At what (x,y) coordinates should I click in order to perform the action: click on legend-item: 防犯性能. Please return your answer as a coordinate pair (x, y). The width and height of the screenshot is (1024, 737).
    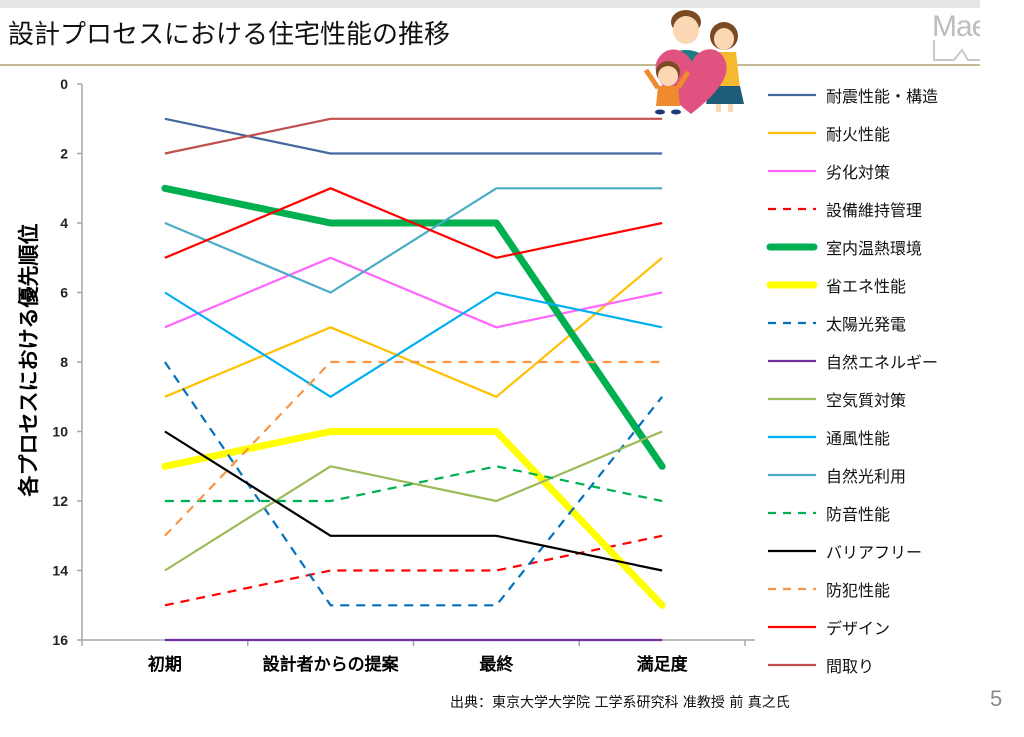
    Looking at the image, I should click on (871, 589).